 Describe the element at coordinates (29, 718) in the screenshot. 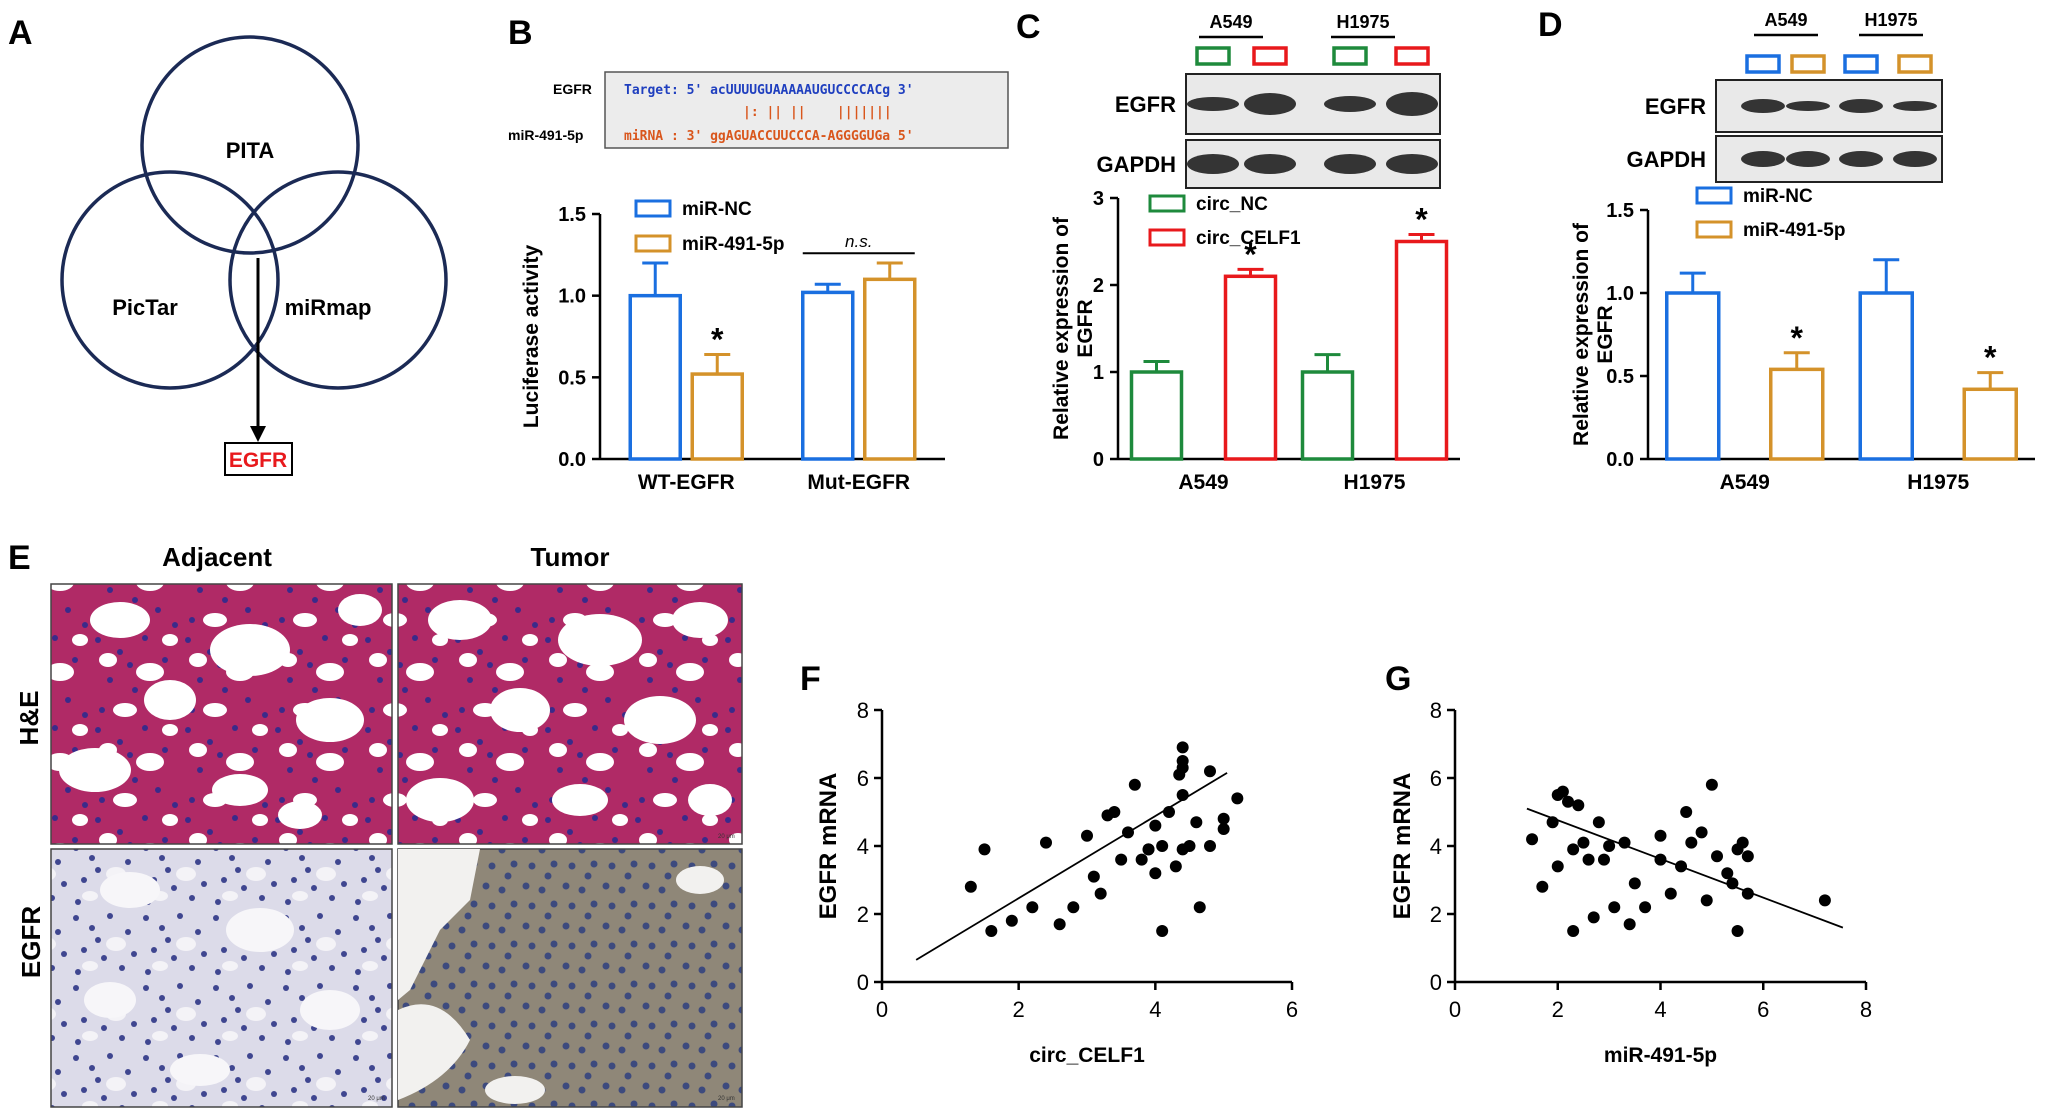

I see `row-label-he: H&E` at that location.